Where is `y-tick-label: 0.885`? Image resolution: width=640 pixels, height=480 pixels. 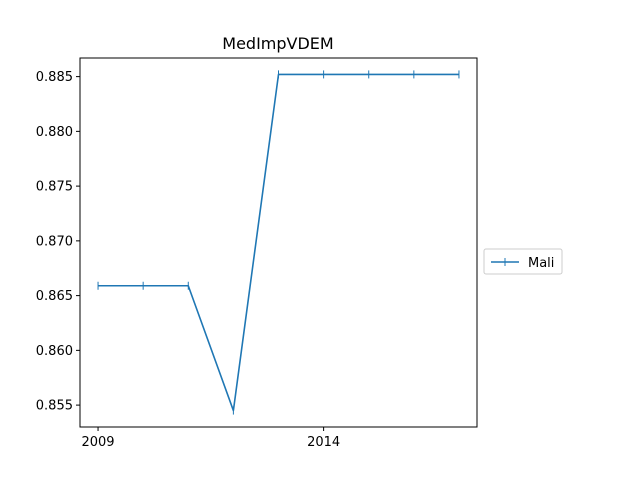 y-tick-label: 0.885 is located at coordinates (54, 77).